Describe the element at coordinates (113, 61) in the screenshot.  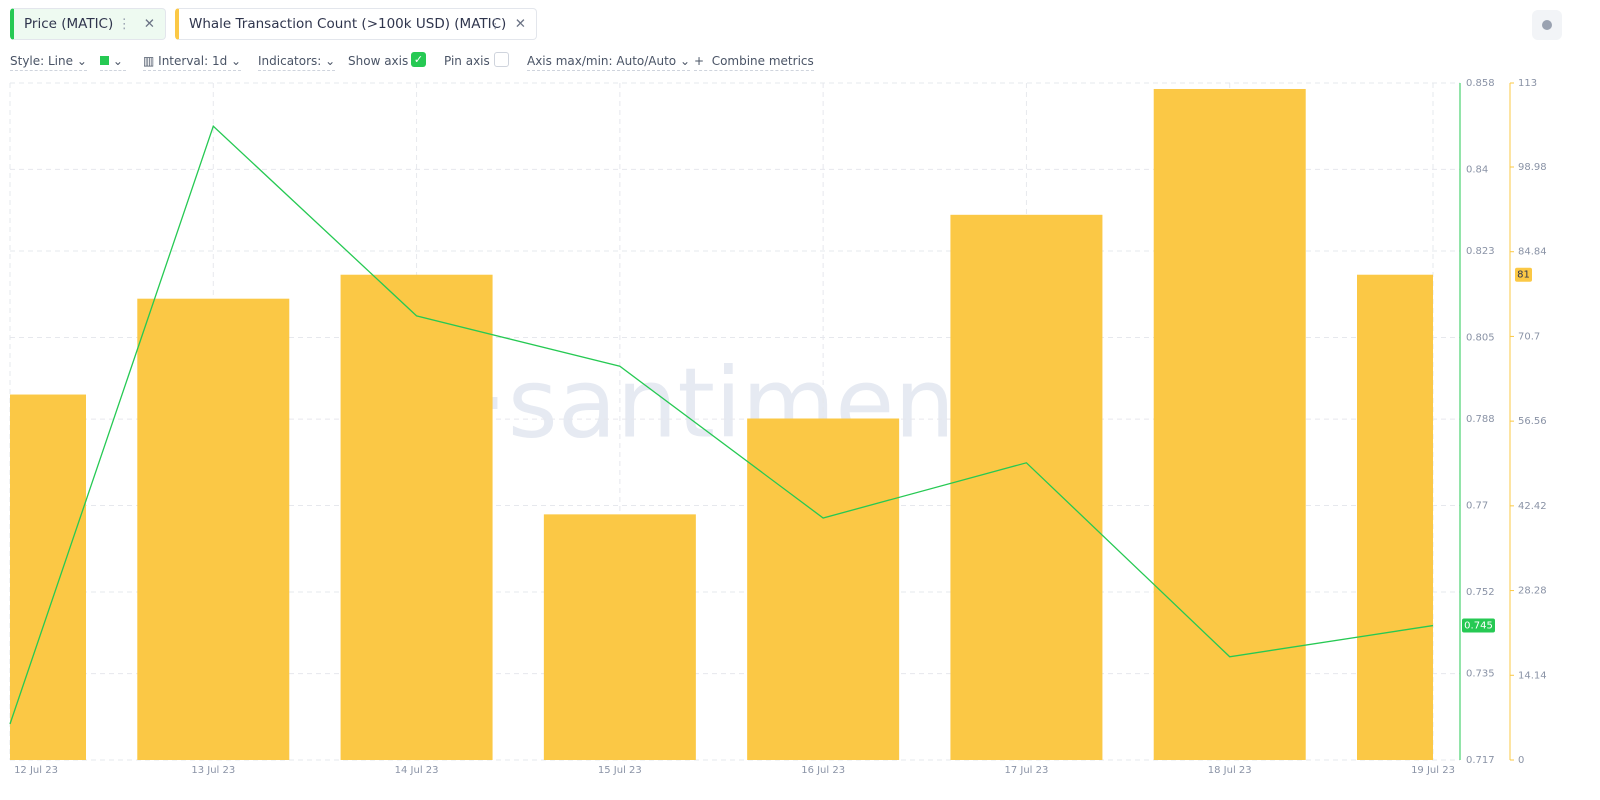
I see `color-select: ⌄` at that location.